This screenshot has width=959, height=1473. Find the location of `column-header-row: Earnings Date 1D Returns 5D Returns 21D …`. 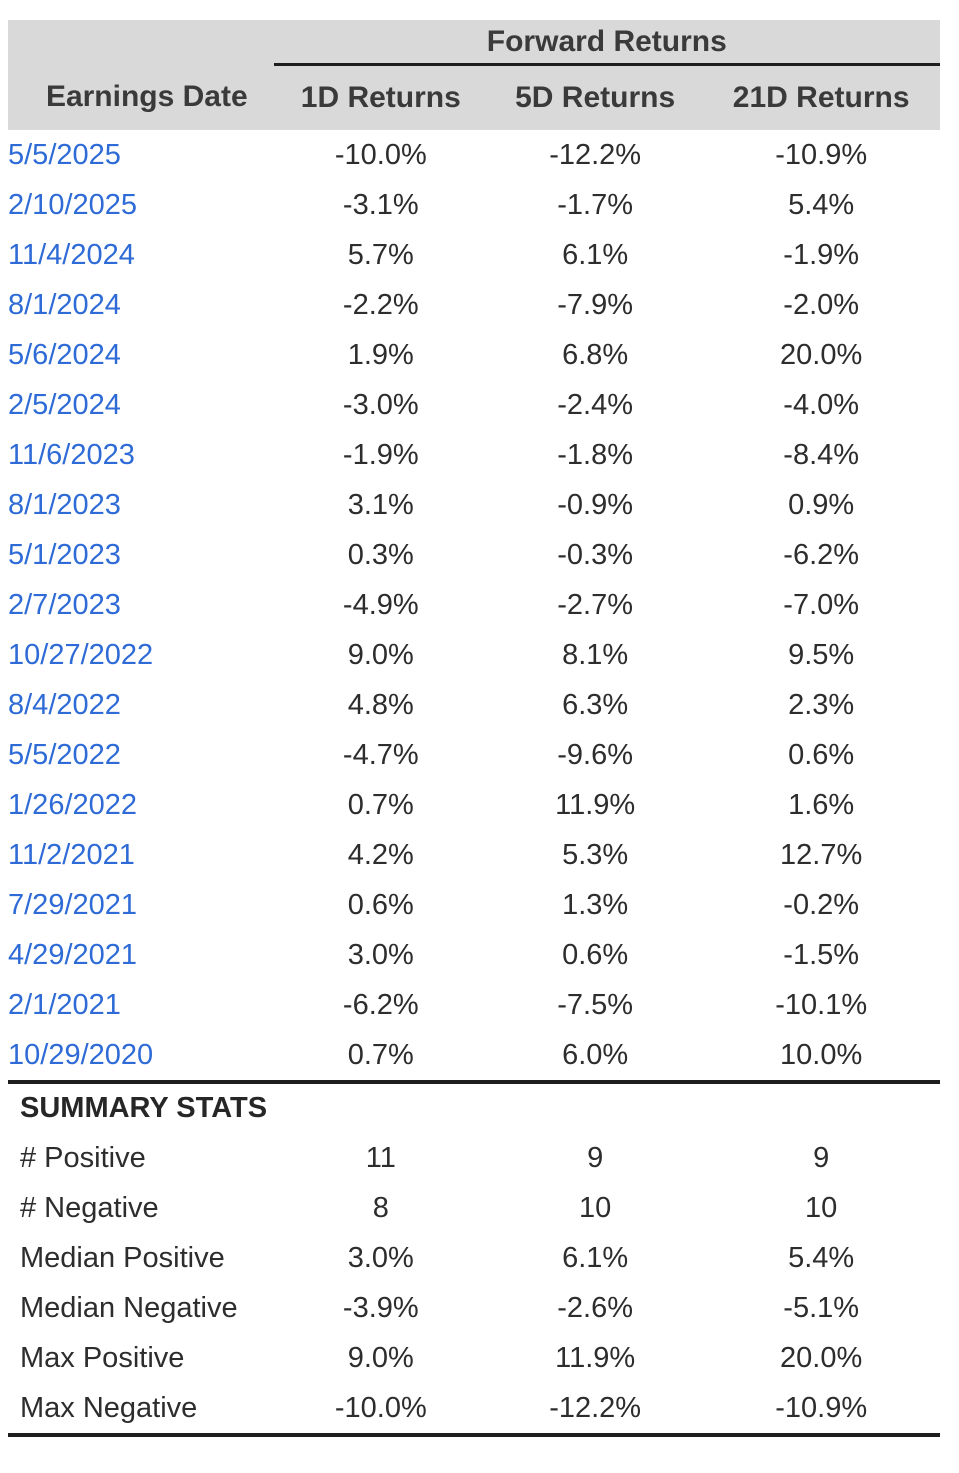

column-header-row: Earnings Date 1D Returns 5D Returns 21D … is located at coordinates (474, 97).